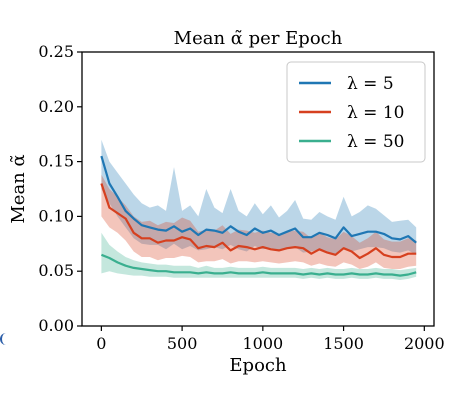 This screenshot has height=400, width=467. Describe the element at coordinates (258, 365) in the screenshot. I see `x-axis-label: Epoch` at that location.